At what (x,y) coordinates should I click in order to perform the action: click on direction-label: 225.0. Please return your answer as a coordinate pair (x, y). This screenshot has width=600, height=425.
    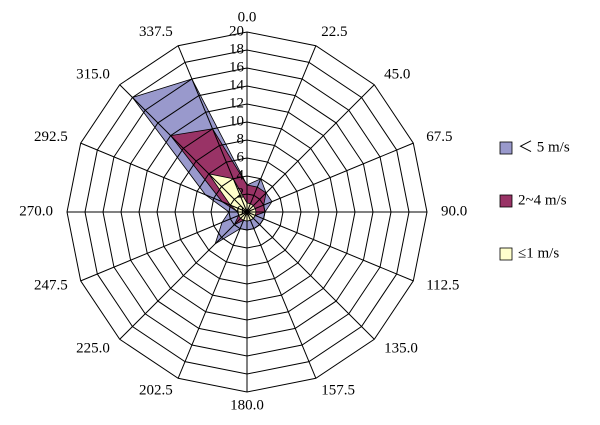
    Looking at the image, I should click on (93, 349).